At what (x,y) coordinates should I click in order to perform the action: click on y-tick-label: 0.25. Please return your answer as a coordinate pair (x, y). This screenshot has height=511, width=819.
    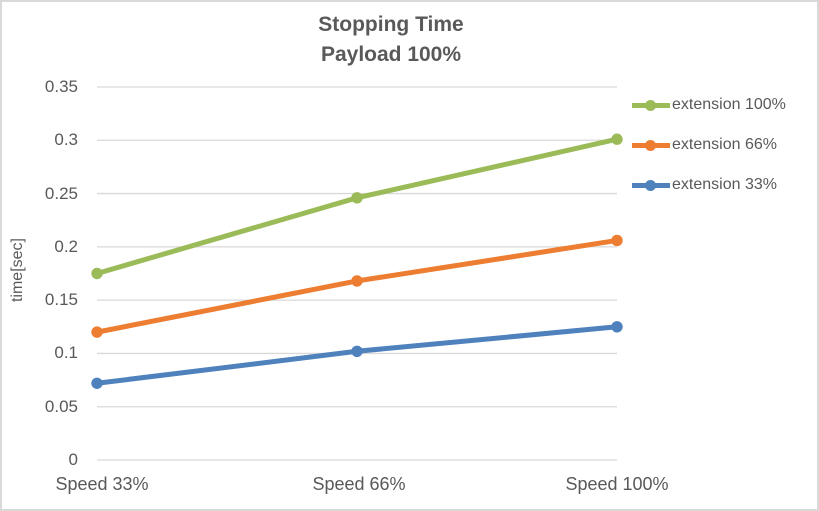
    Looking at the image, I should click on (61, 193).